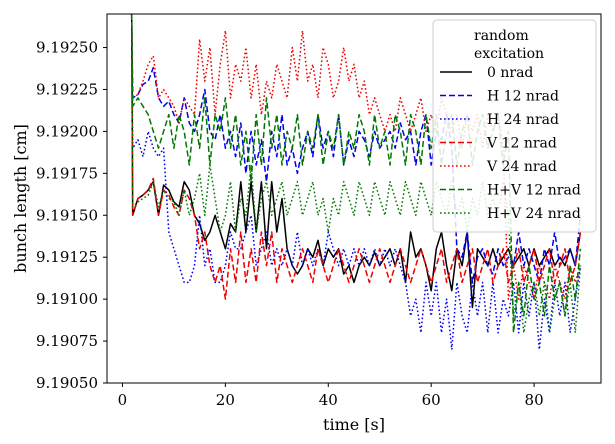 This screenshot has height=444, width=615. What do you see at coordinates (534, 191) in the screenshot?
I see `legend-entry-label: H+V 12 nrad` at bounding box center [534, 191].